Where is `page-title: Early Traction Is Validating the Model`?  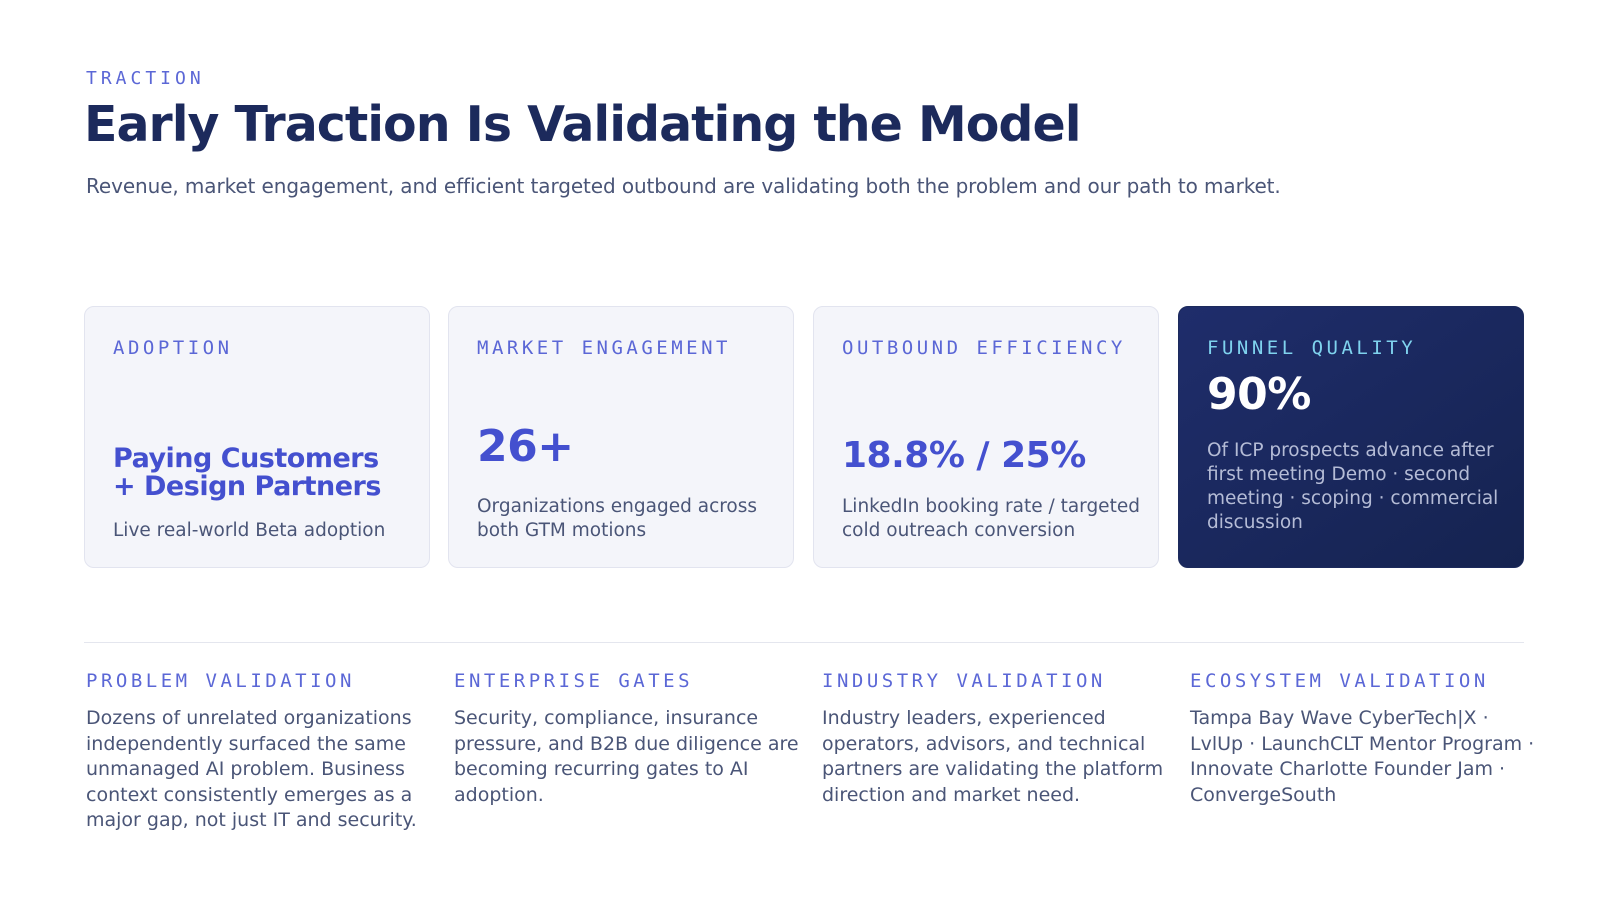 page-title: Early Traction Is Validating the Model is located at coordinates (583, 124).